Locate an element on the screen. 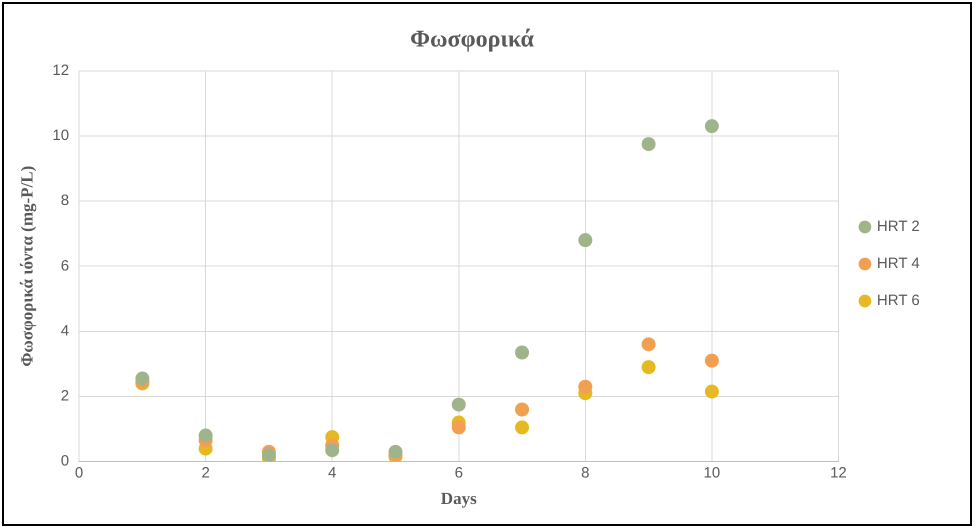 This screenshot has height=532, width=978. x-tick-label: 8 is located at coordinates (585, 473).